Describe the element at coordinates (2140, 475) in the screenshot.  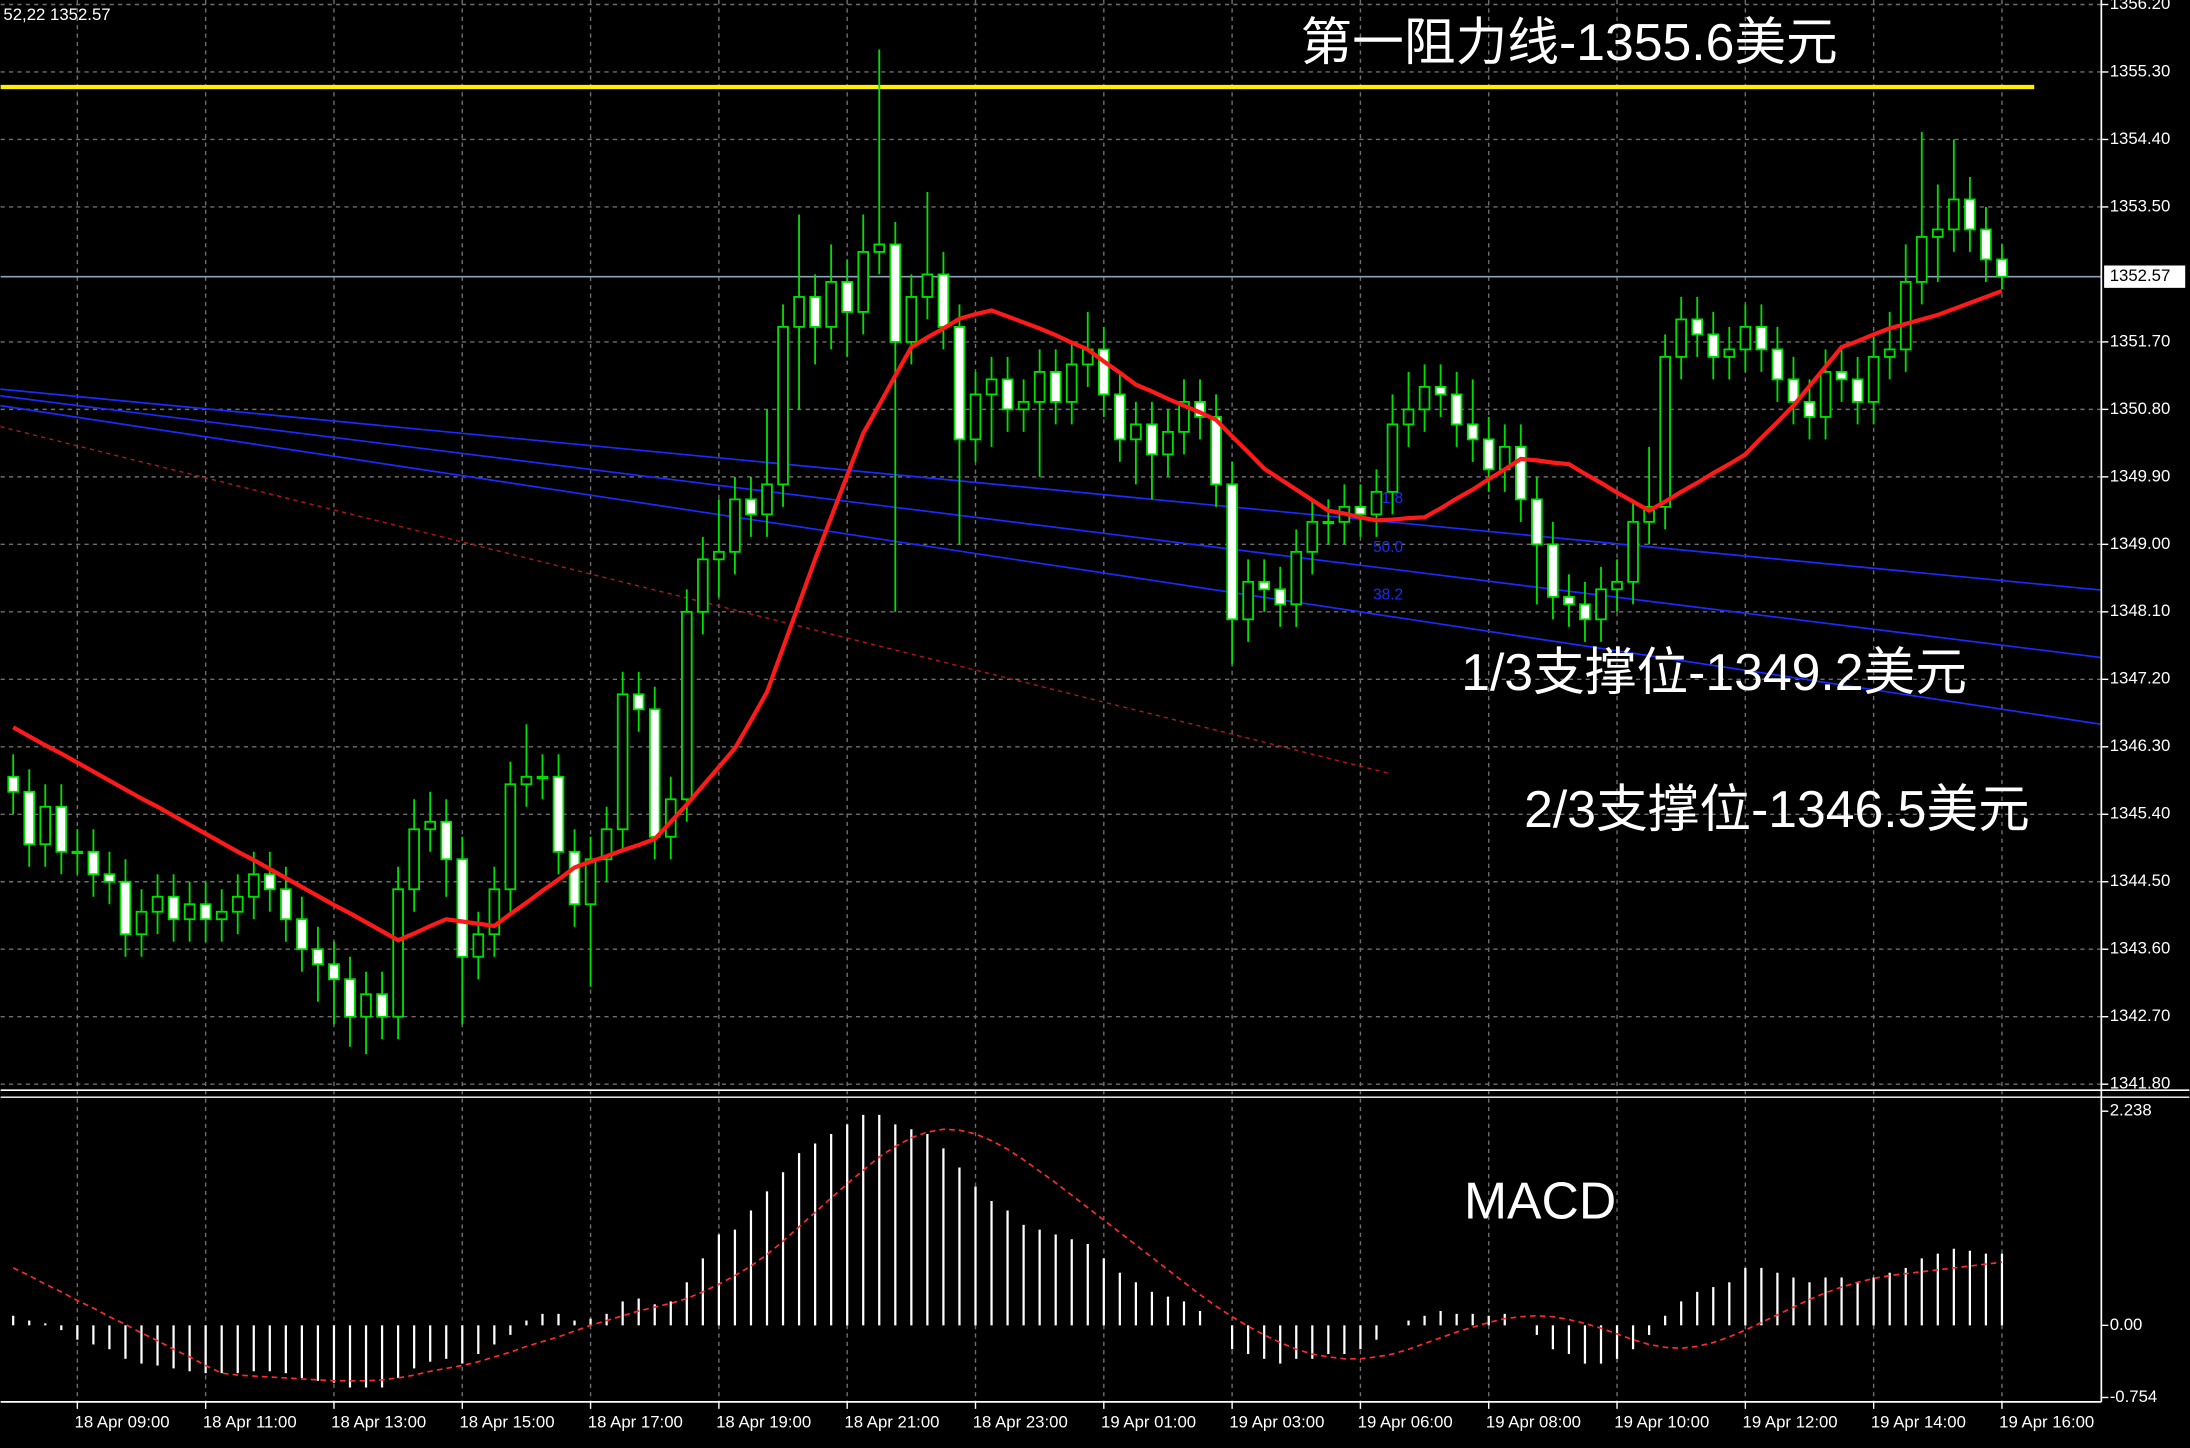
I see `y-tick-label: 1349.90` at that location.